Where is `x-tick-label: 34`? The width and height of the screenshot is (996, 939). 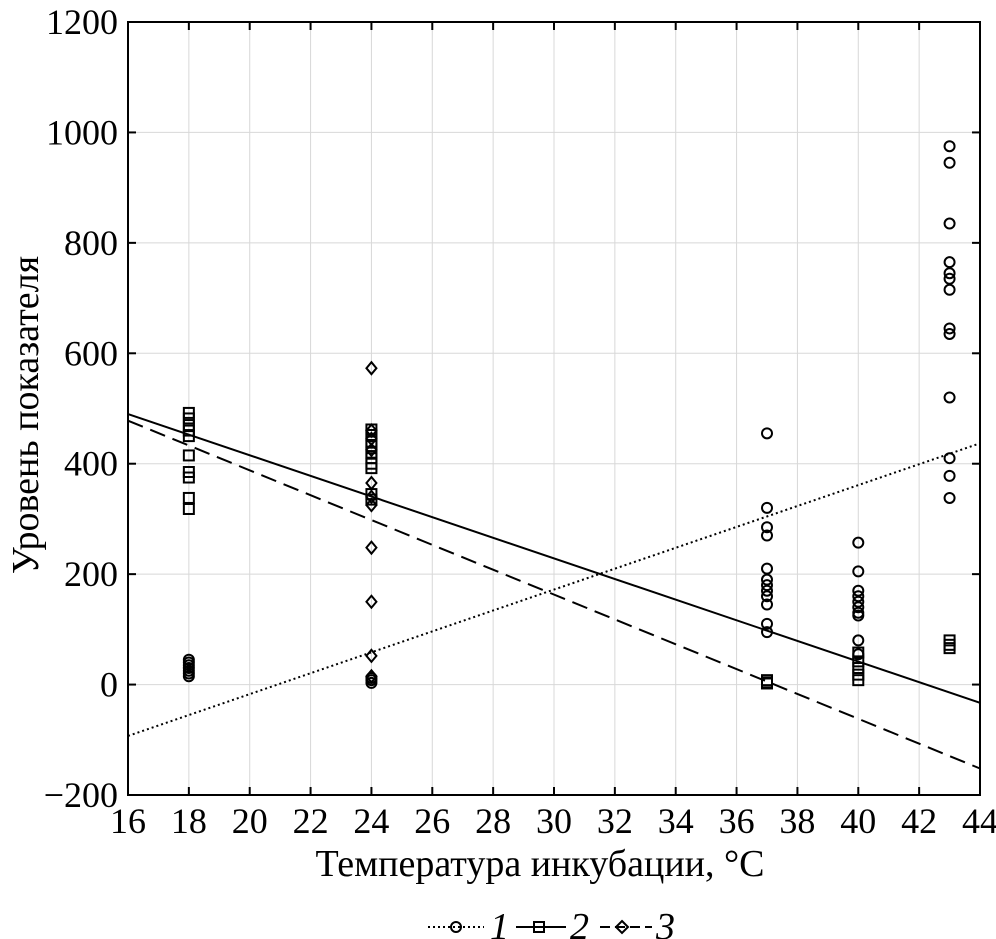 x-tick-label: 34 is located at coordinates (676, 821).